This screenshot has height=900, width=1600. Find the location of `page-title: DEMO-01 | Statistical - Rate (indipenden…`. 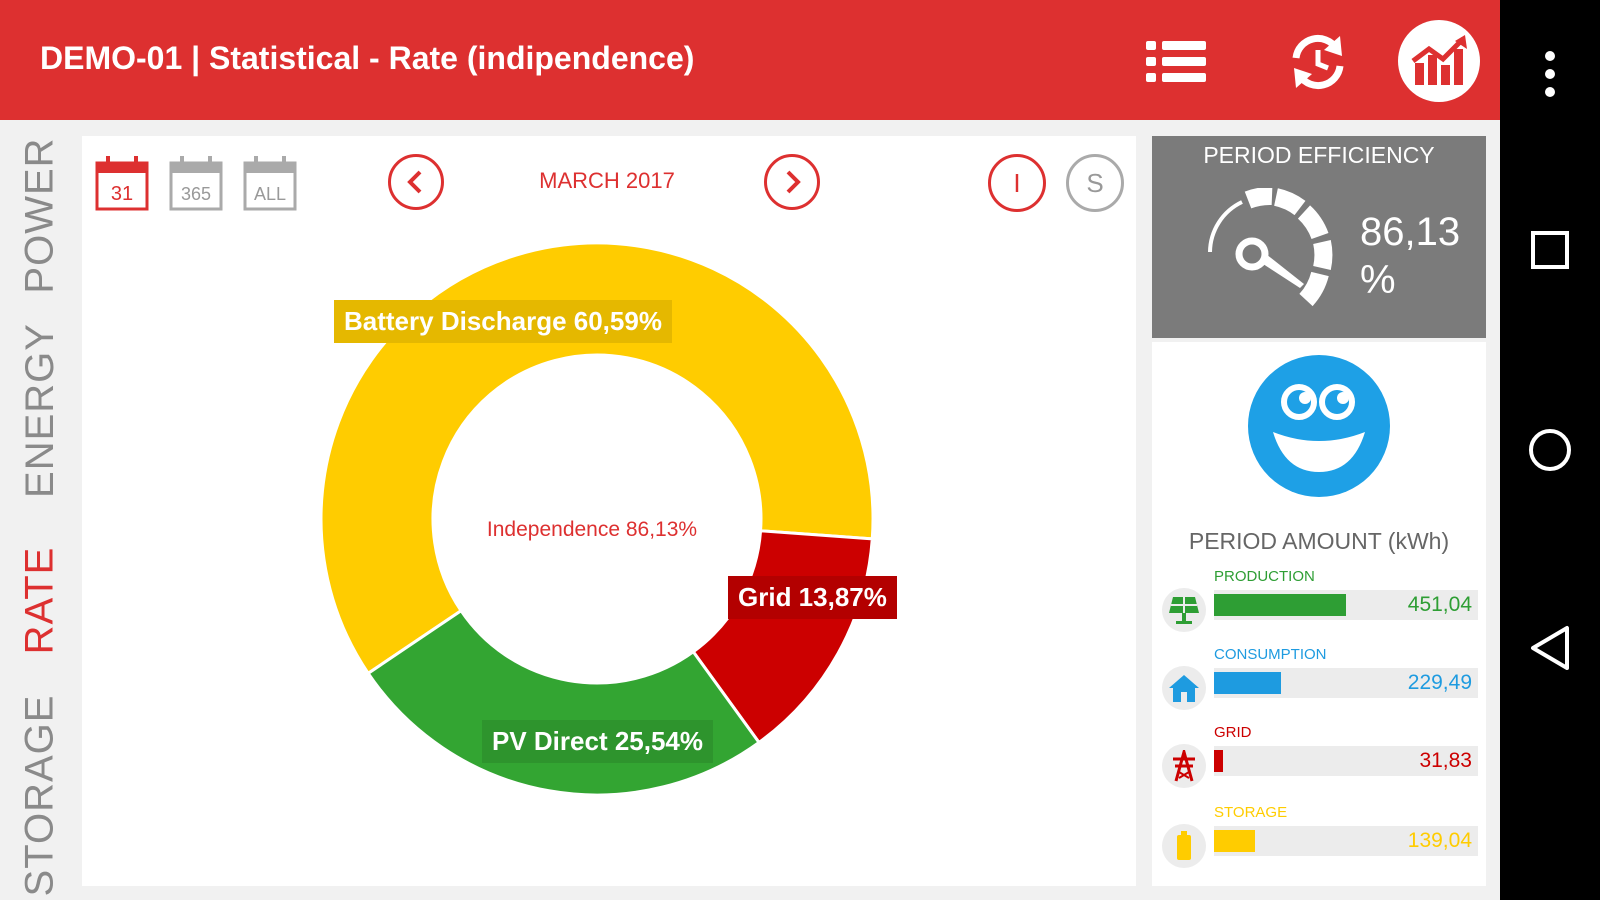

page-title: DEMO-01 | Statistical - Rate (indipenden… is located at coordinates (367, 58).